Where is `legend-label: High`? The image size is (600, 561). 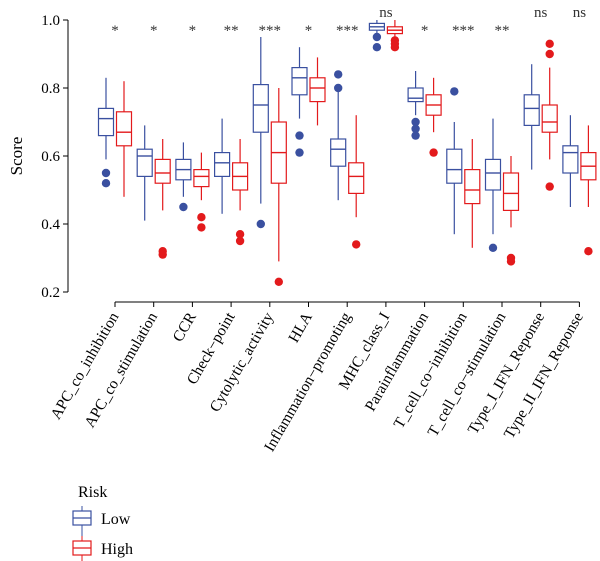 legend-label: High is located at coordinates (117, 549).